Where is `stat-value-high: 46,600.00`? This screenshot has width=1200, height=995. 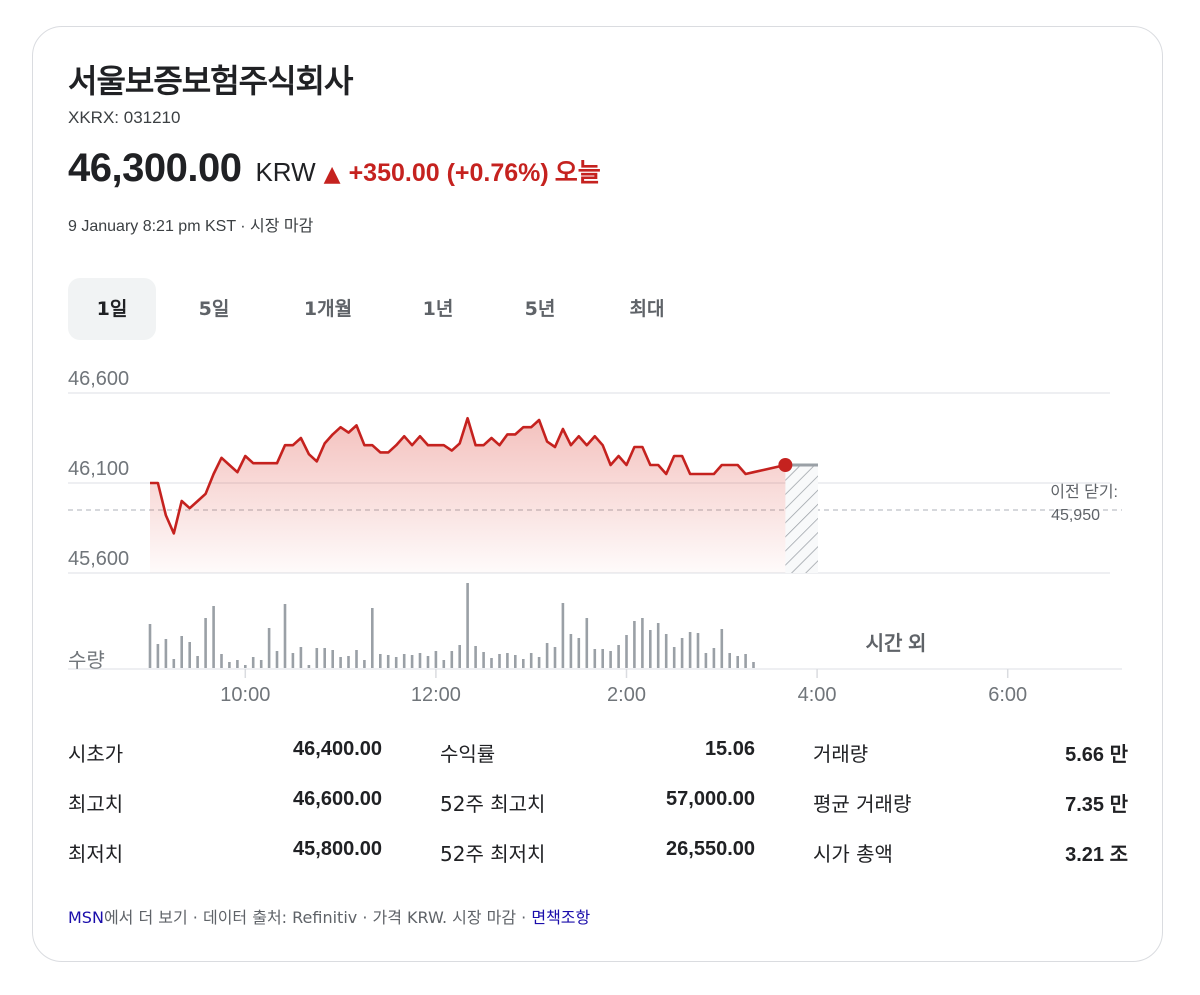
stat-value-high: 46,600.00 is located at coordinates (337, 799).